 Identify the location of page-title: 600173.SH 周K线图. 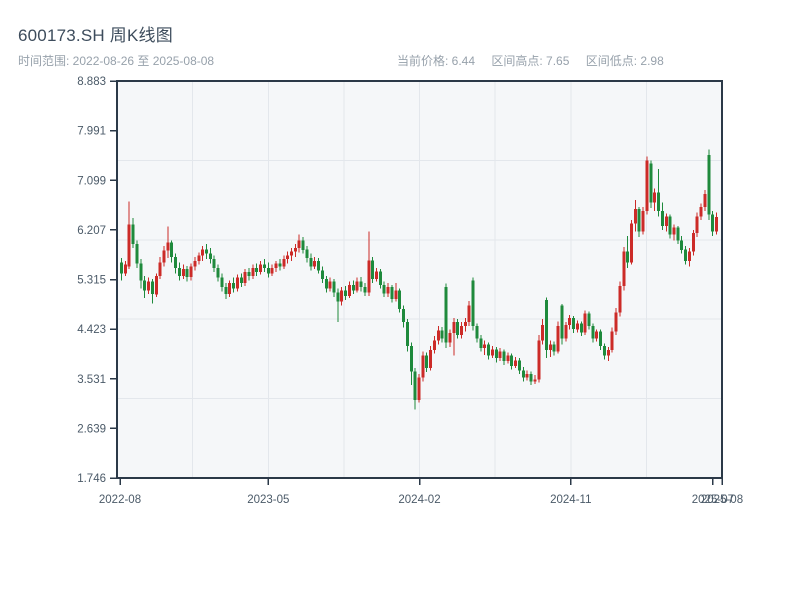
(95, 35).